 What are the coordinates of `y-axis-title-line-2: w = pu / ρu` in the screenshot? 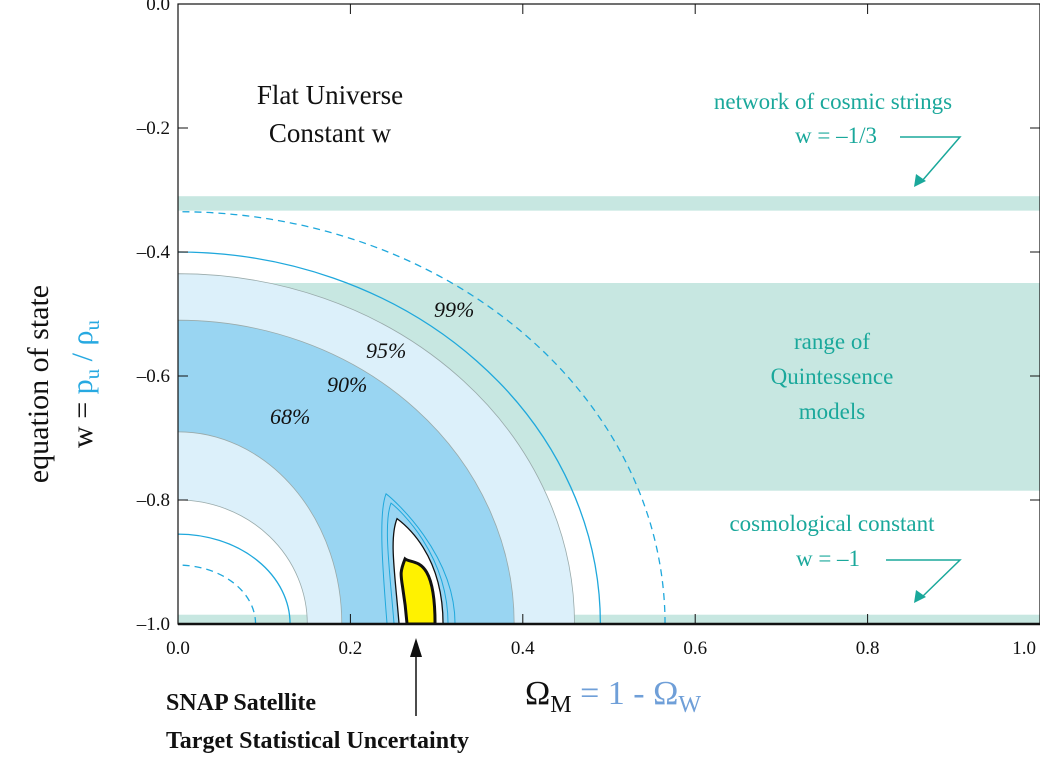 It's located at (85, 384).